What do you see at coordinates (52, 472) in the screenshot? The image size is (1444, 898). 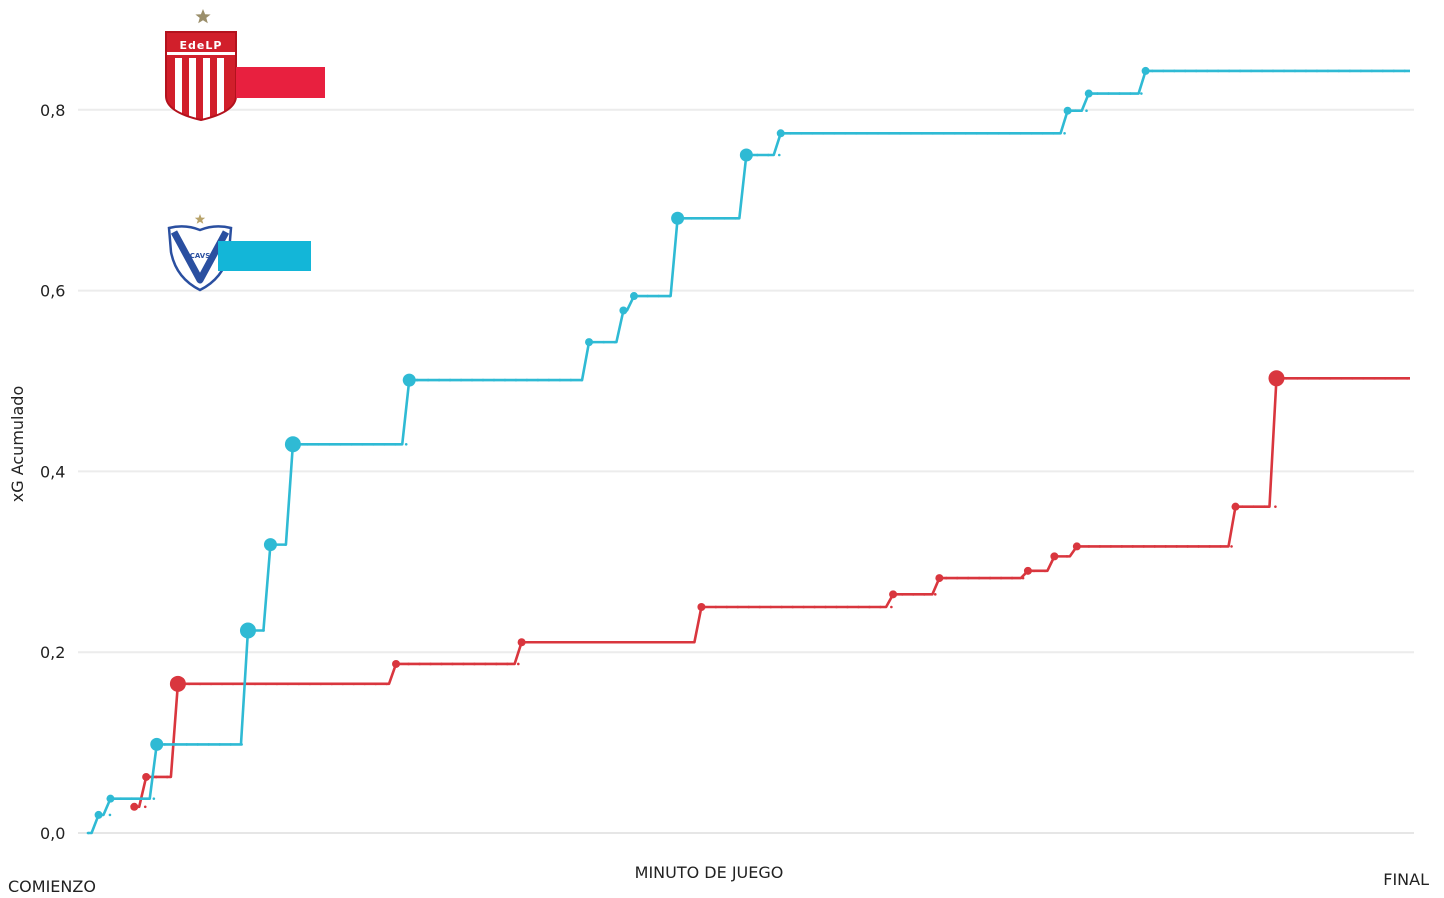 I see `y-tick-labels: 0,0 0,2 0,4 0,6 0,8` at bounding box center [52, 472].